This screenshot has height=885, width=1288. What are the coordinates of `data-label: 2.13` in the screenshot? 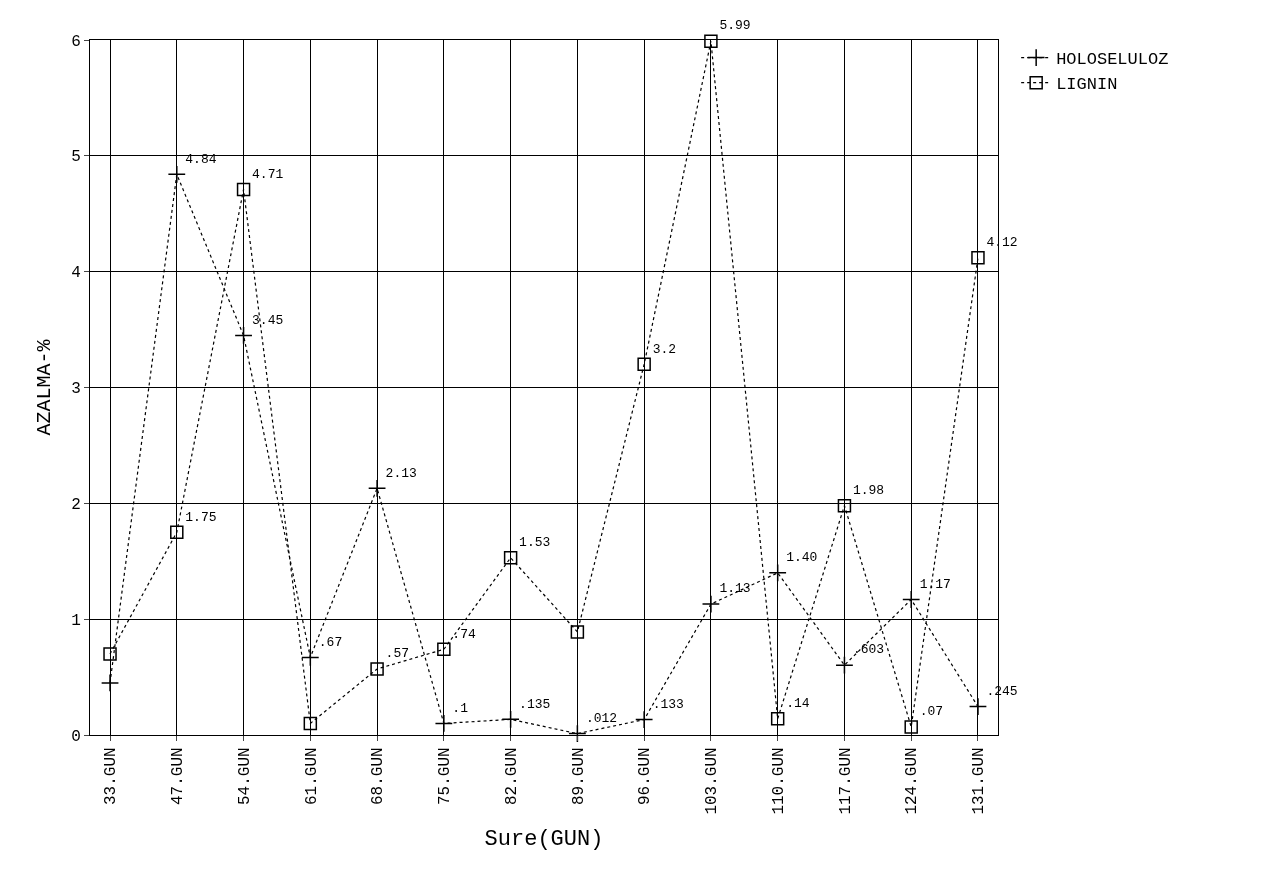 It's located at (401, 473).